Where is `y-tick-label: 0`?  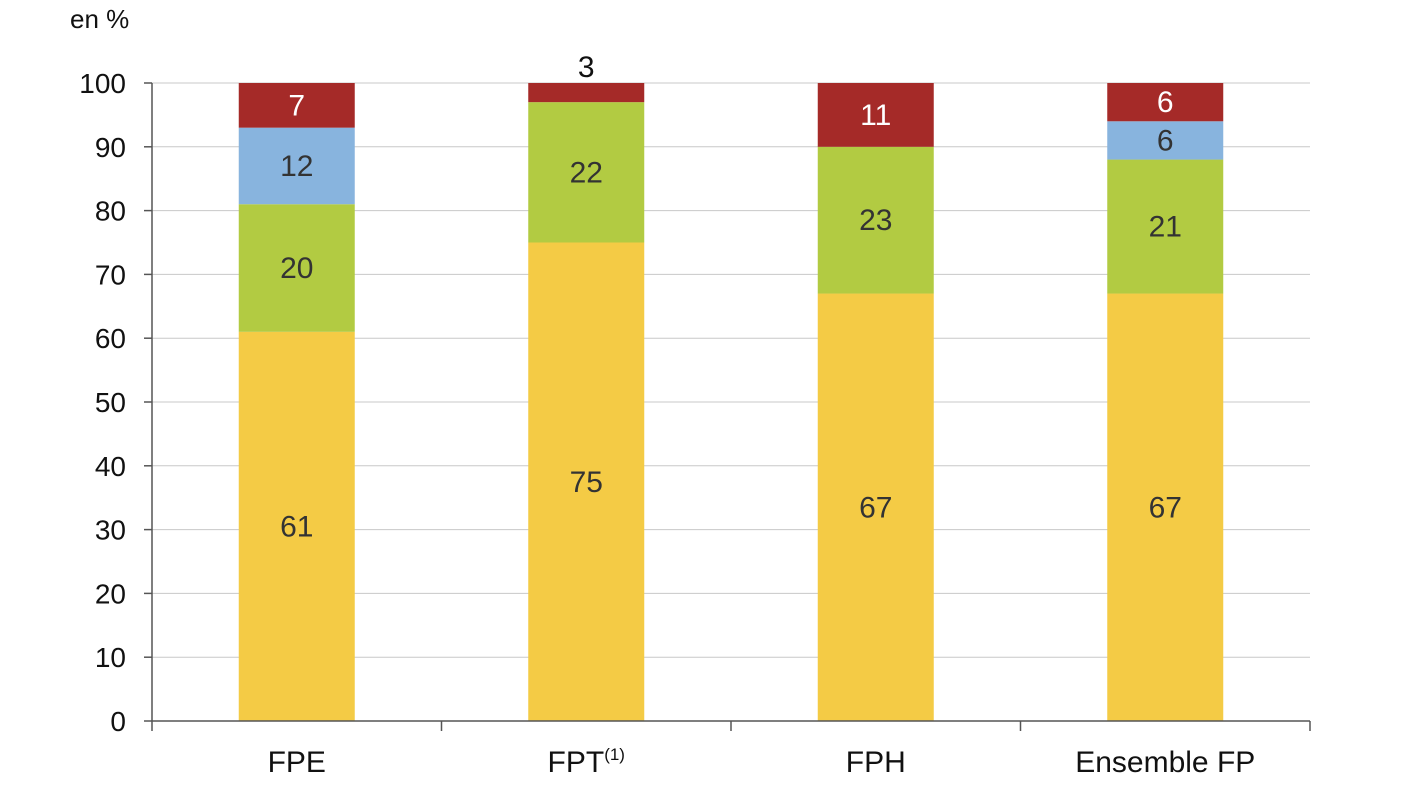
y-tick-label: 0 is located at coordinates (118, 721).